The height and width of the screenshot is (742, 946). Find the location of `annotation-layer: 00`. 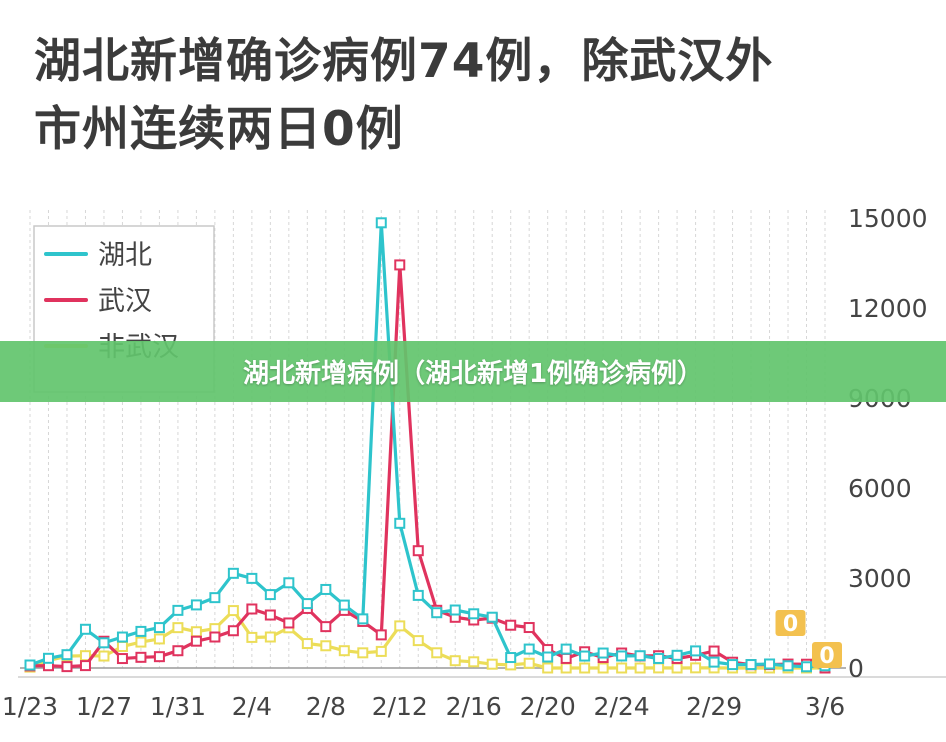

annotation-layer: 00 is located at coordinates (808, 639).